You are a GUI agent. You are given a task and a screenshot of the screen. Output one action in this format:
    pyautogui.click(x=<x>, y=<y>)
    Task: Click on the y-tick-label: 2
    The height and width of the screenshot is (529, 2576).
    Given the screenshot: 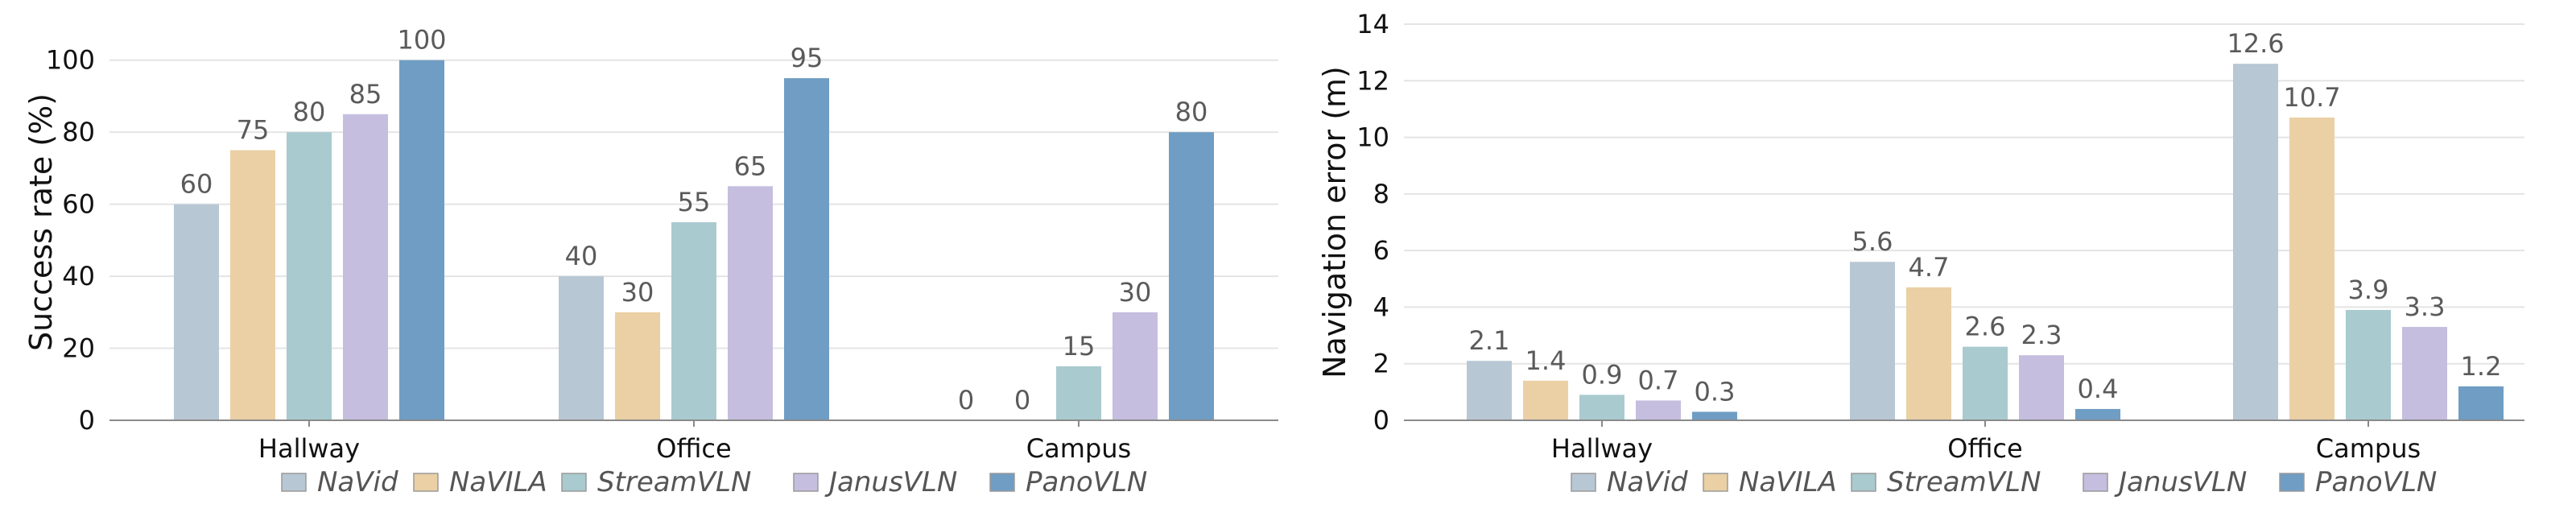 What is the action you would take?
    pyautogui.click(x=1381, y=364)
    